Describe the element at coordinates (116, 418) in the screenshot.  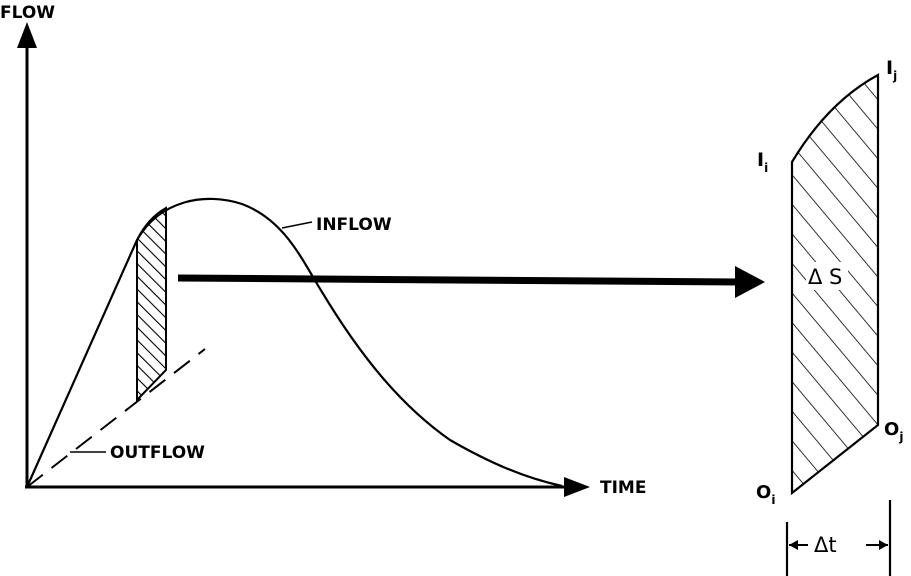
I see `outflow-line` at that location.